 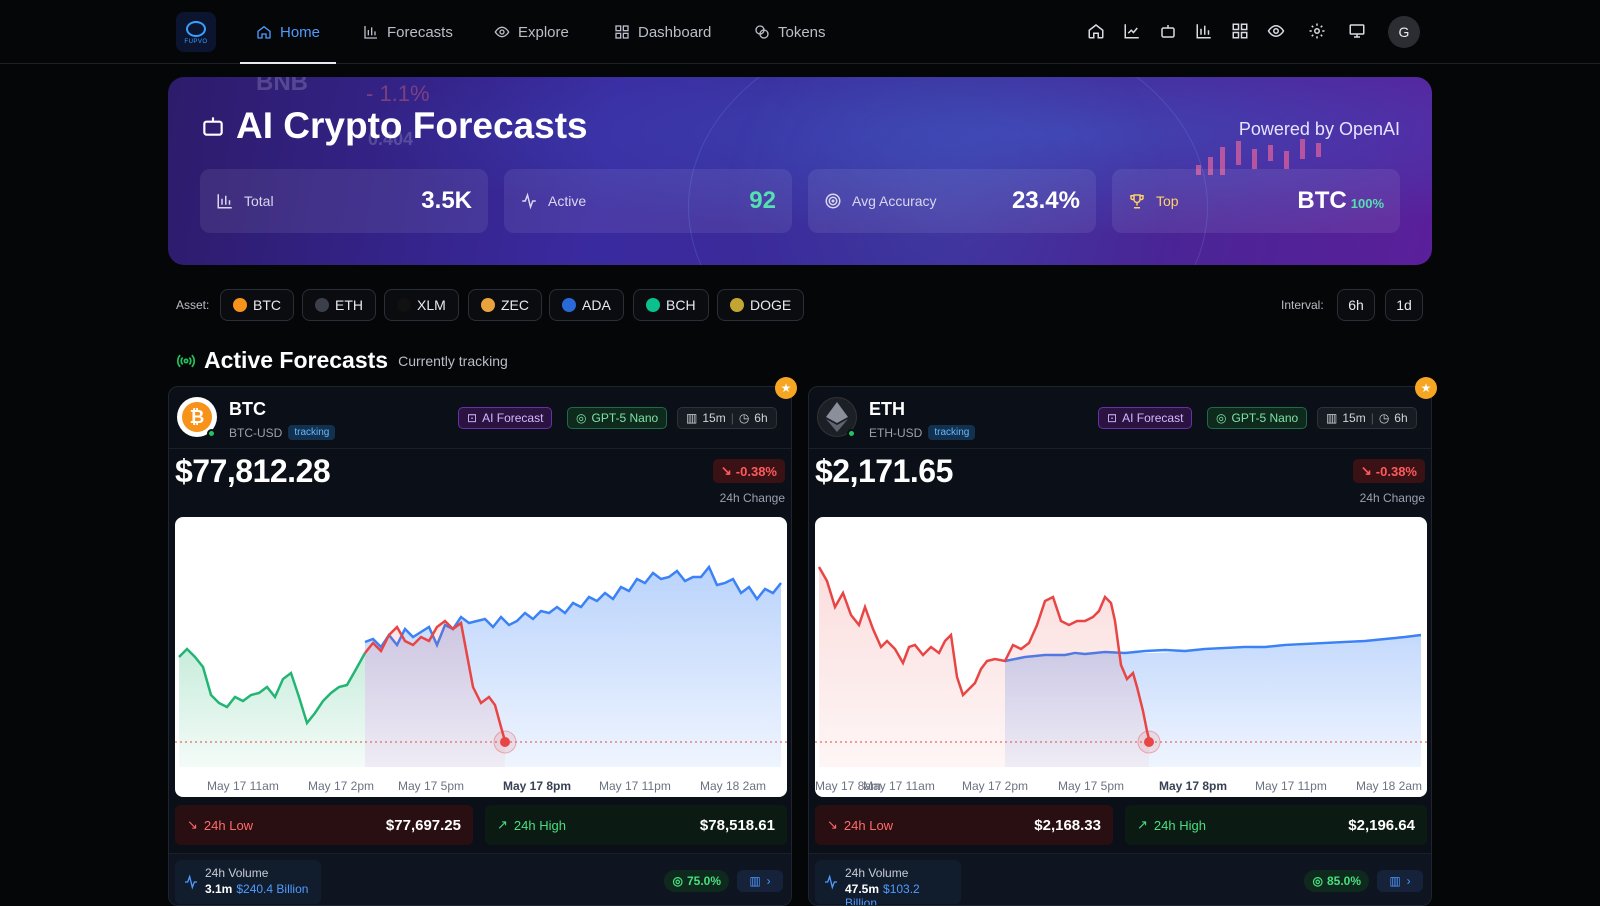 What do you see at coordinates (1133, 32) in the screenshot?
I see `line-chart-shortcut-icon` at bounding box center [1133, 32].